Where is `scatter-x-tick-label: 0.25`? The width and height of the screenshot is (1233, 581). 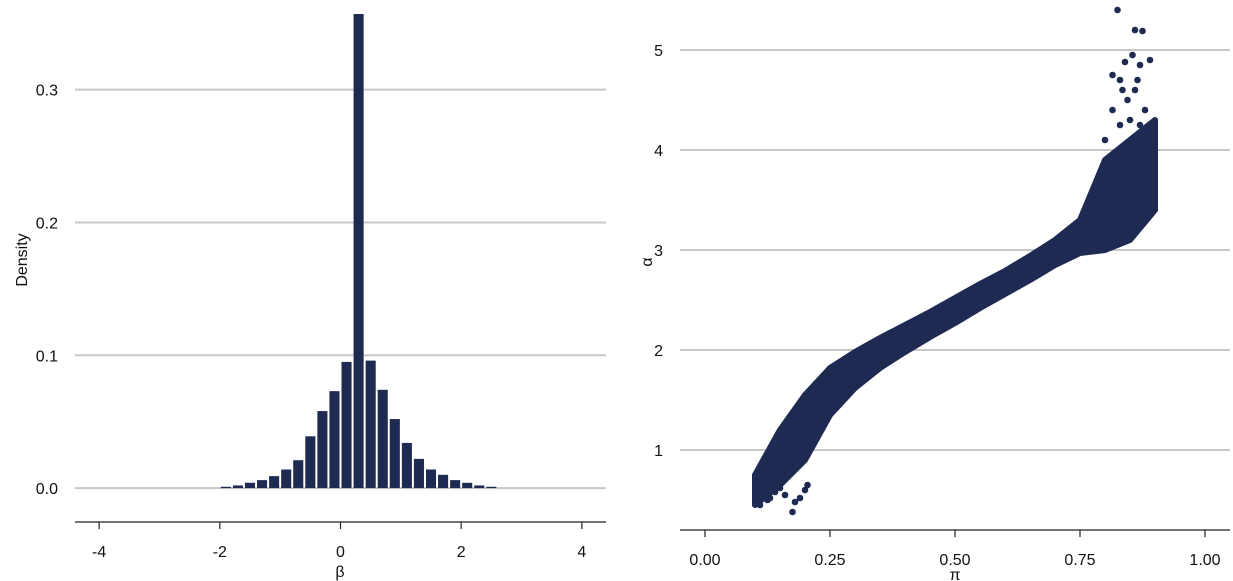 scatter-x-tick-label: 0.25 is located at coordinates (829, 560).